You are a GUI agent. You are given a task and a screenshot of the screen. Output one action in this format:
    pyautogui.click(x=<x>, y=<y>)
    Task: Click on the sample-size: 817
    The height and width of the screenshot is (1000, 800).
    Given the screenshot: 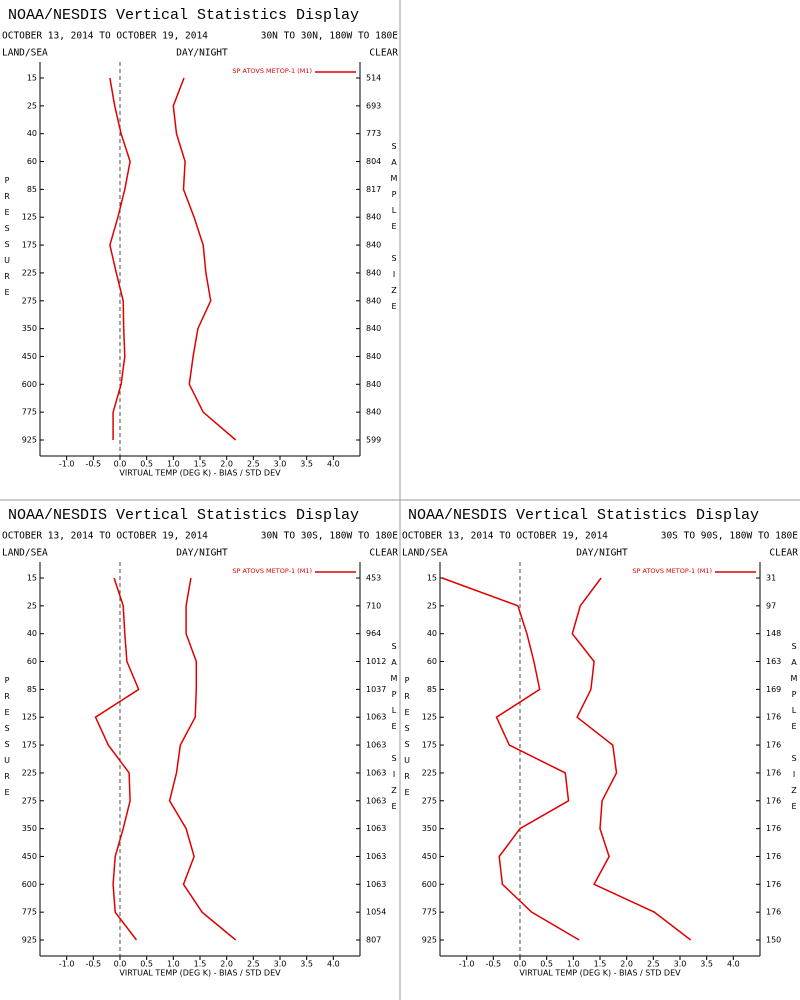 What is the action you would take?
    pyautogui.click(x=373, y=189)
    